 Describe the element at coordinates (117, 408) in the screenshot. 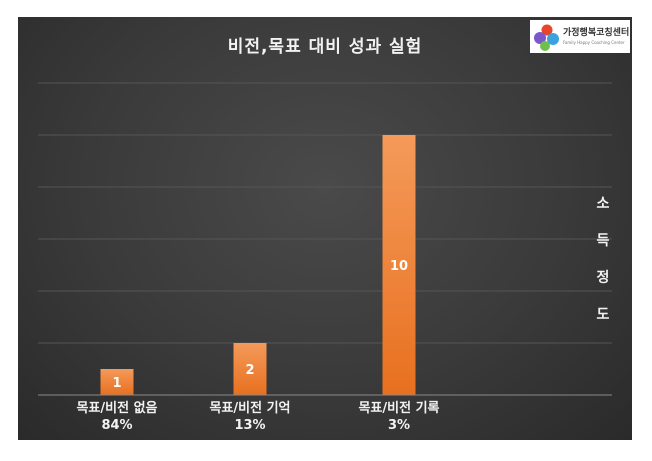

I see `category-name: 목표/비전 없음` at that location.